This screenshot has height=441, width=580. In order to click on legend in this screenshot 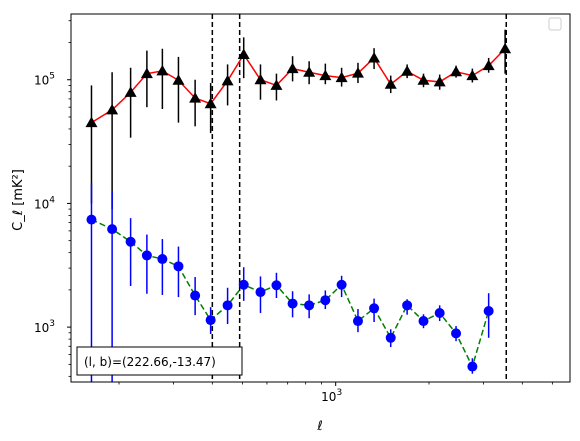, I will do `click(555, 24)`.